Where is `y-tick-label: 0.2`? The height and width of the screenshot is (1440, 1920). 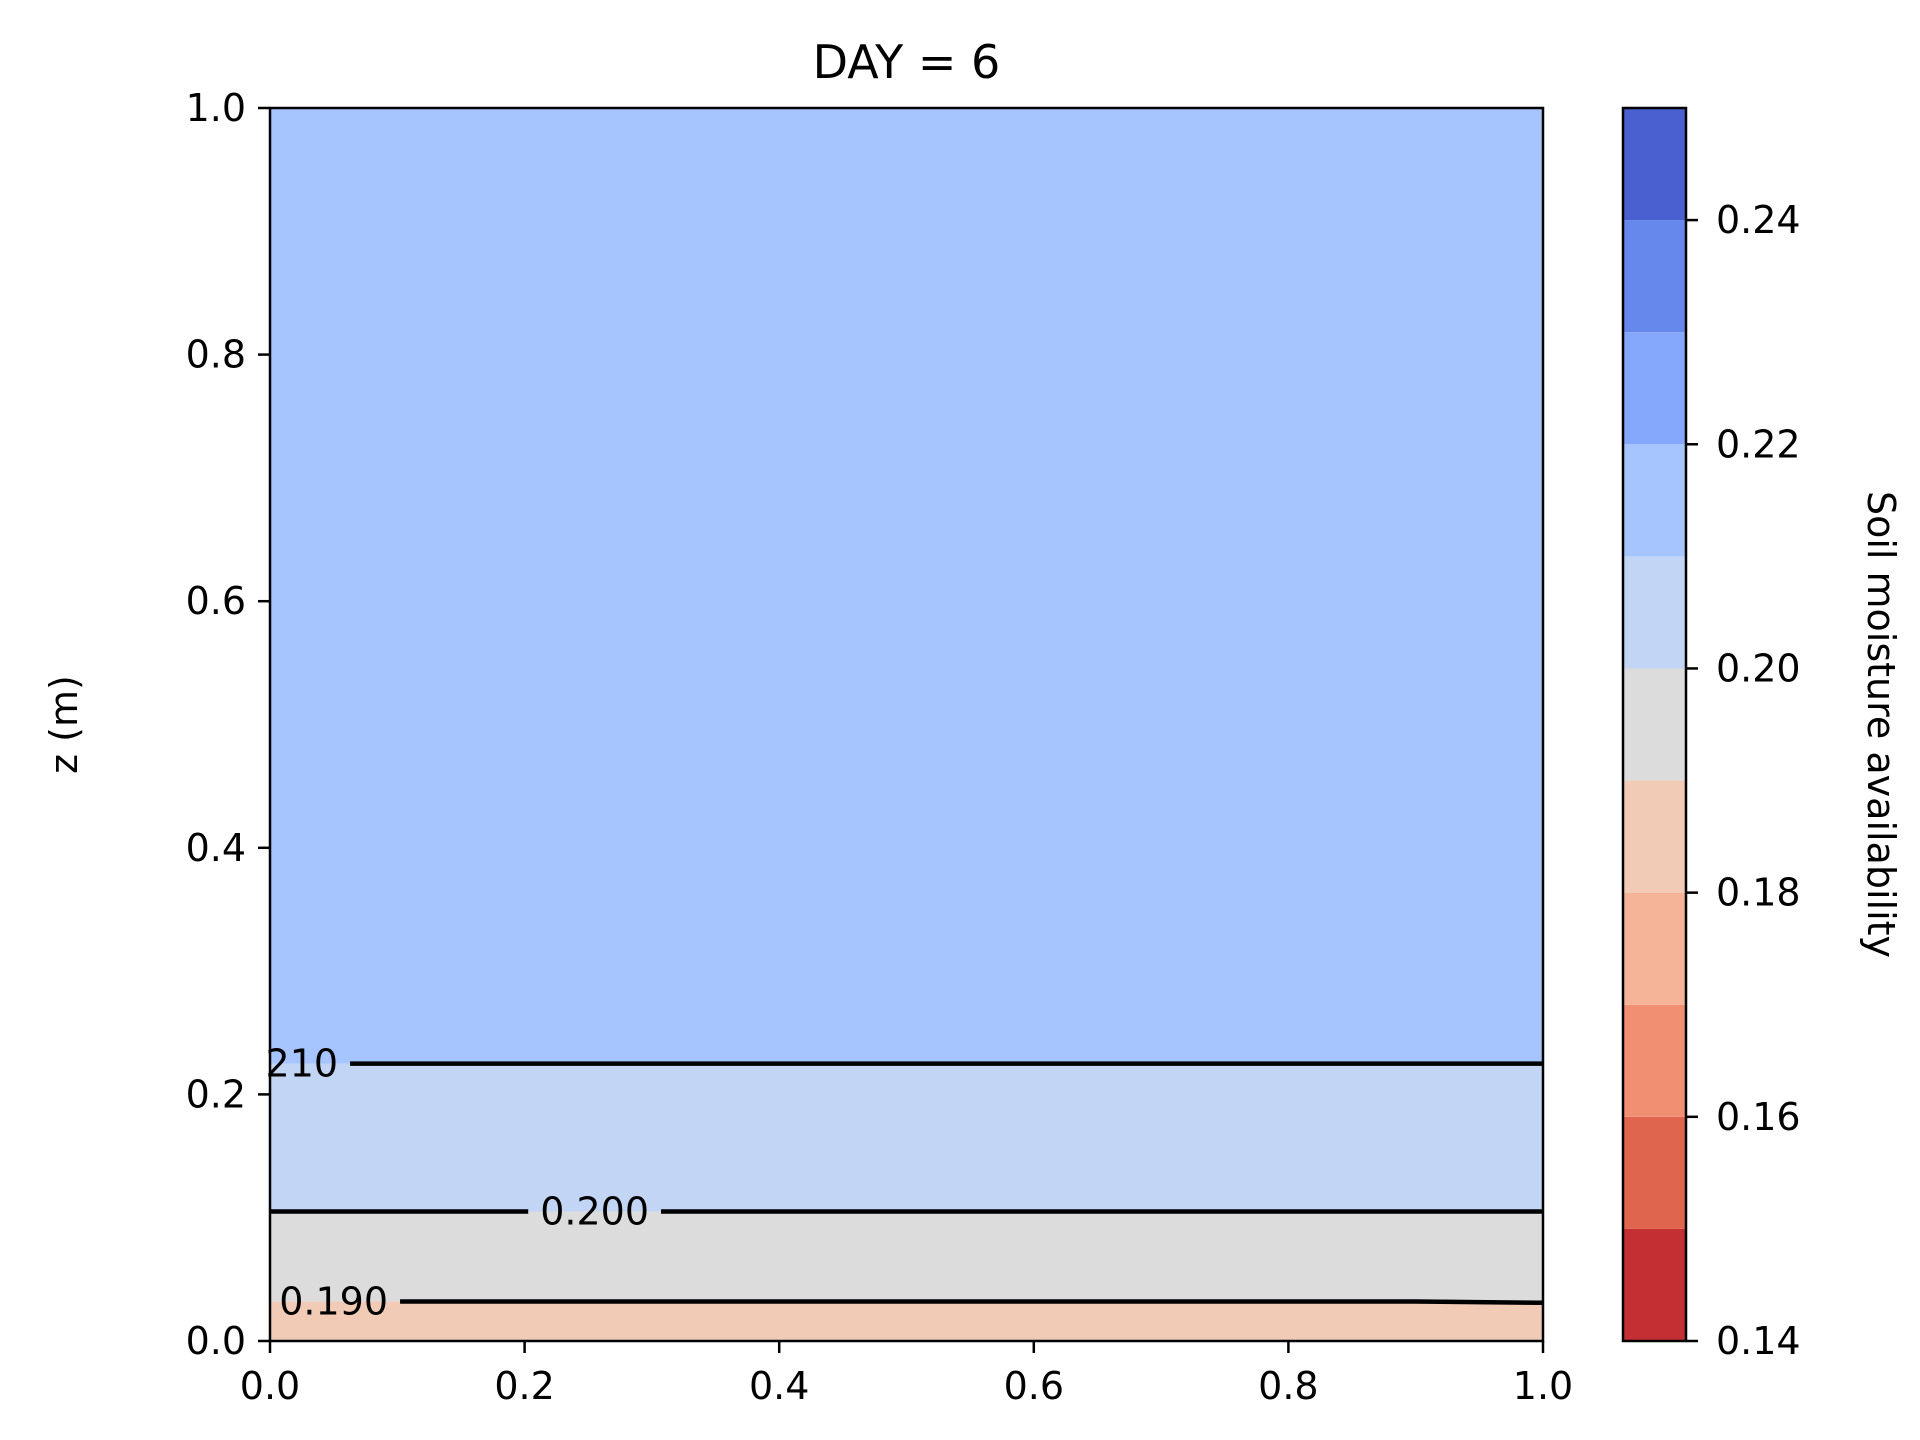 y-tick-label: 0.2 is located at coordinates (216, 1094).